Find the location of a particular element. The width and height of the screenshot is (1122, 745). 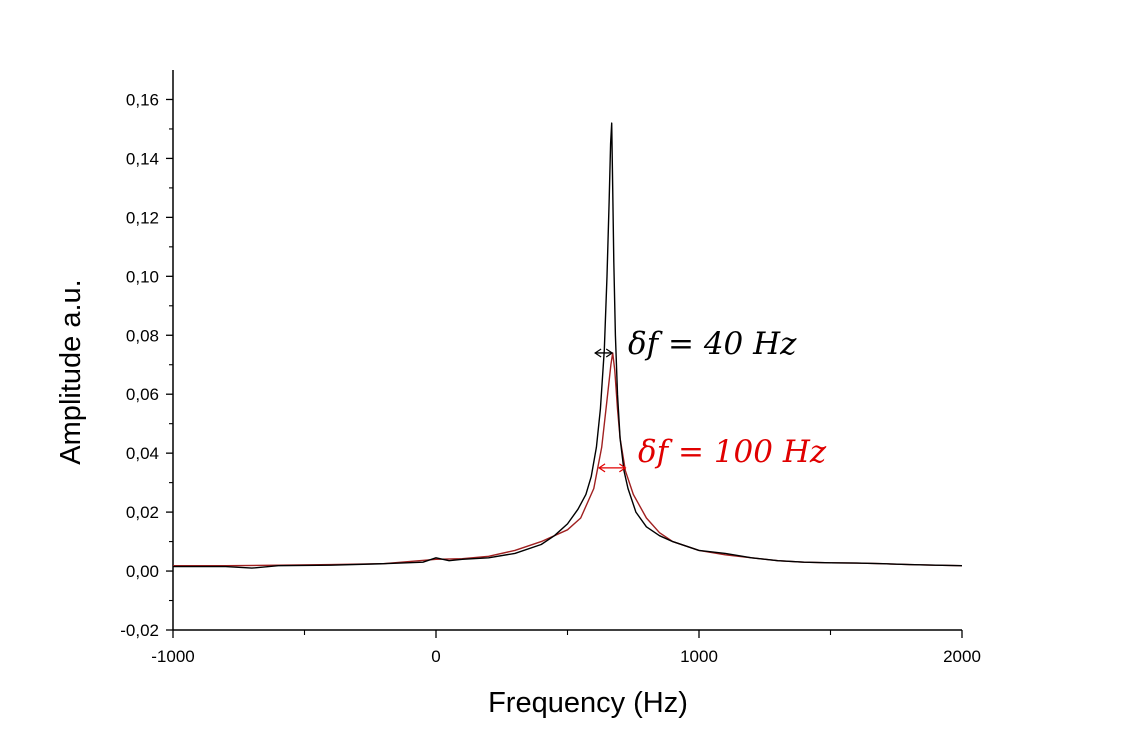

y-tick-label: 0,14 is located at coordinates (142, 158).